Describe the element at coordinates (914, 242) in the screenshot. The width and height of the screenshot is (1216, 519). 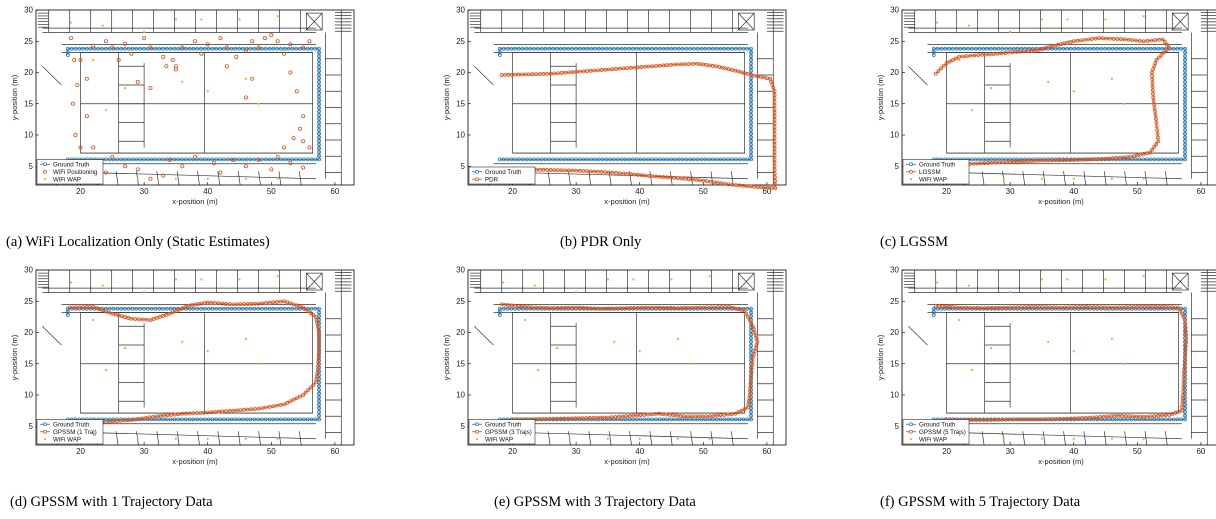
I see `caption-c: (c) LGSSM` at that location.